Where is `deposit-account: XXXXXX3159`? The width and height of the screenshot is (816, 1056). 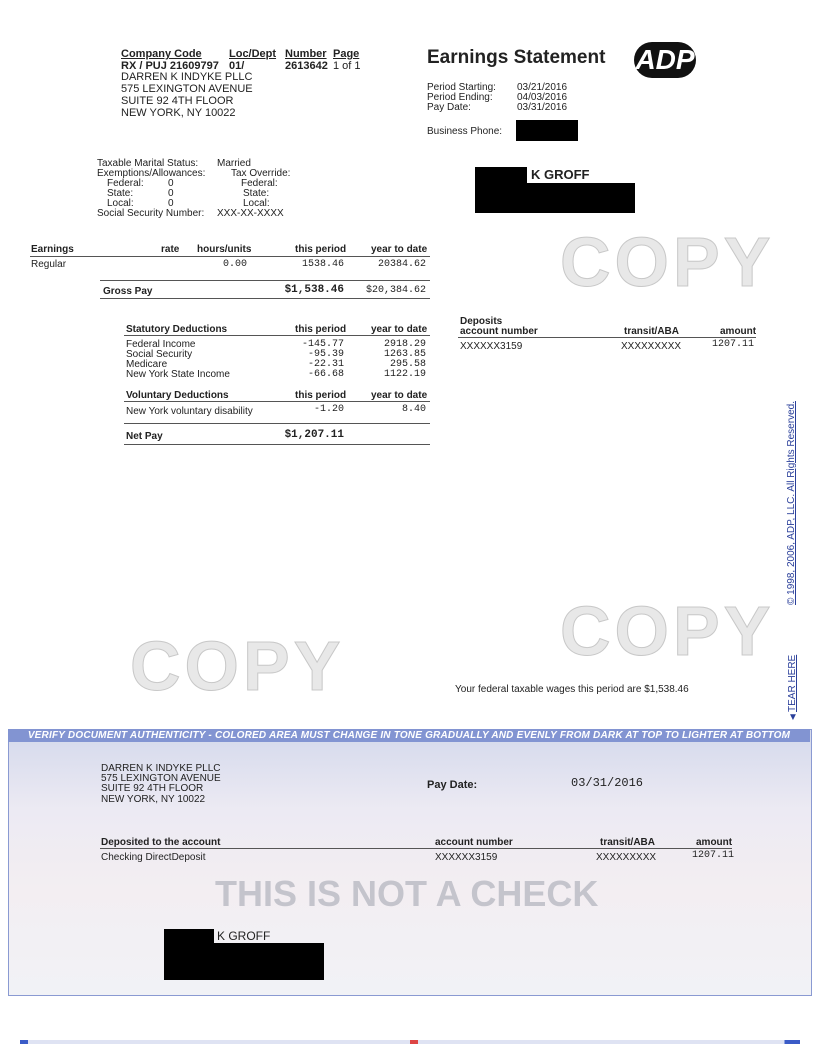 deposit-account: XXXXXX3159 is located at coordinates (491, 346).